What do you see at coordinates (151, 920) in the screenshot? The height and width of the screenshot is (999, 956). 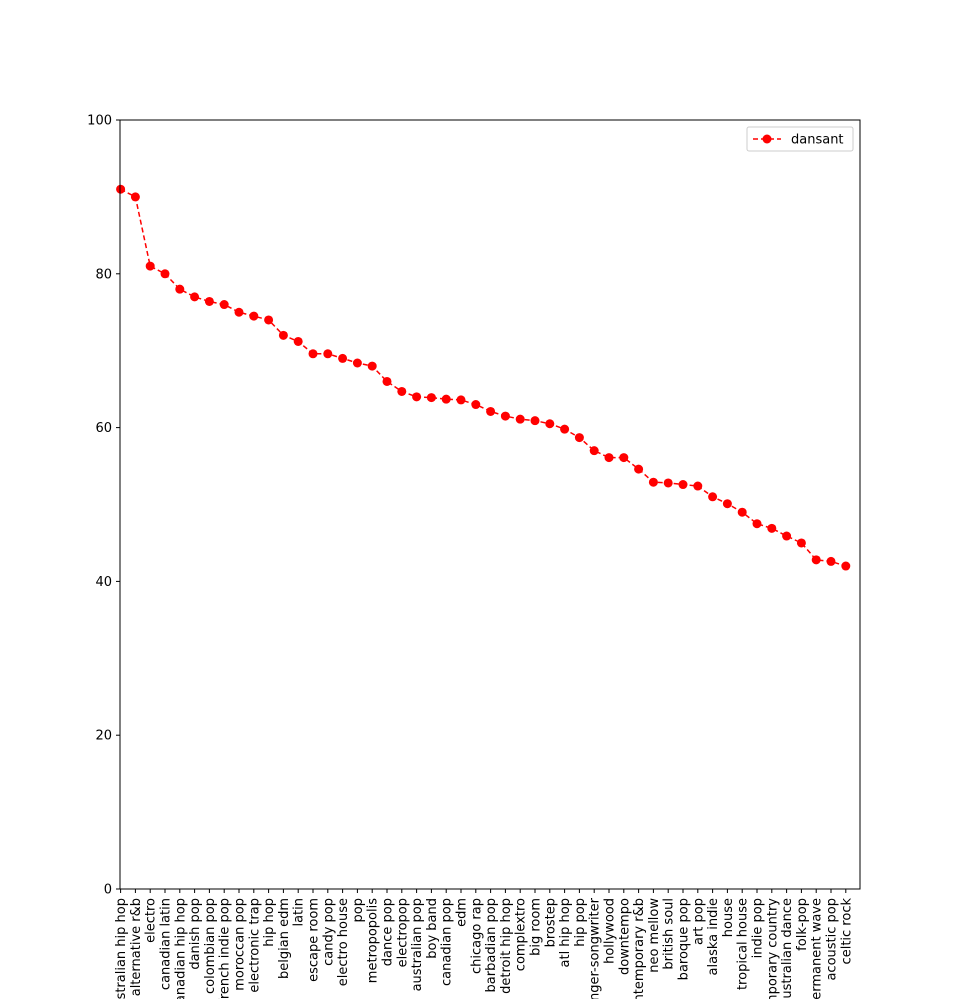 I see `x-tick-label: electro` at bounding box center [151, 920].